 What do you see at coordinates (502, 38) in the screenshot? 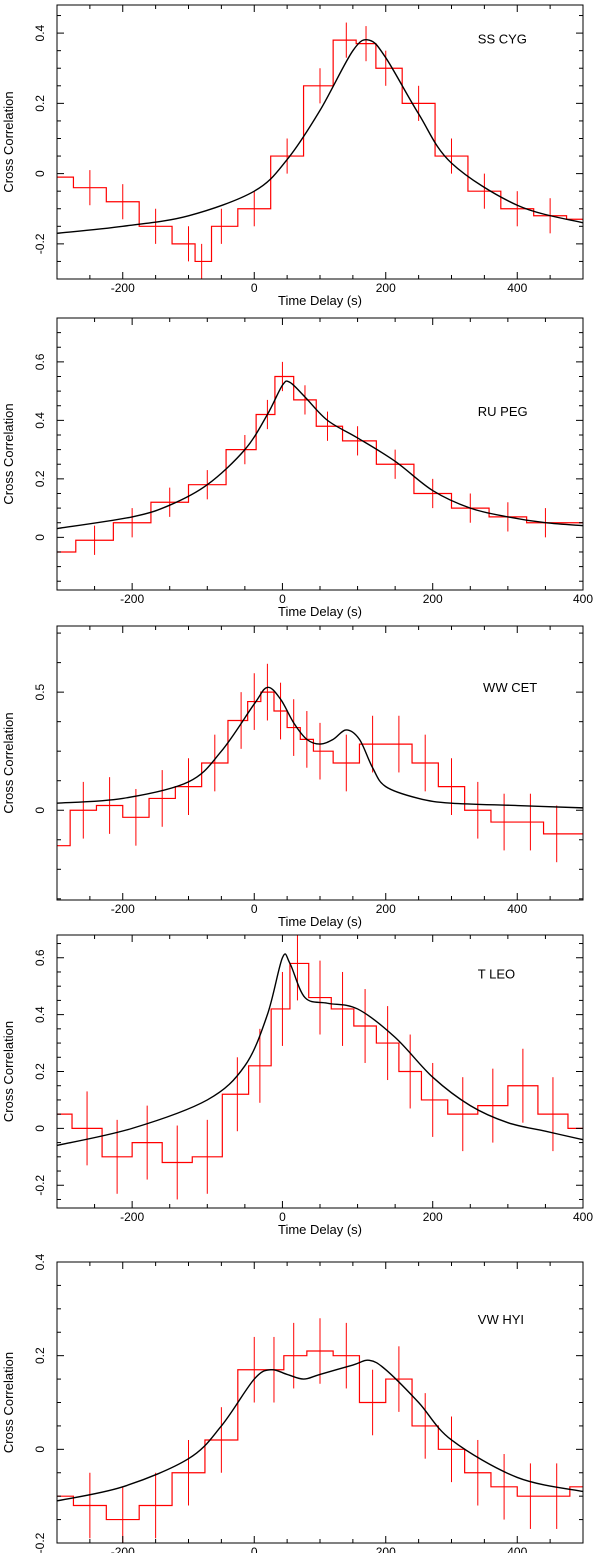
I see `panel-label: SS CYG` at bounding box center [502, 38].